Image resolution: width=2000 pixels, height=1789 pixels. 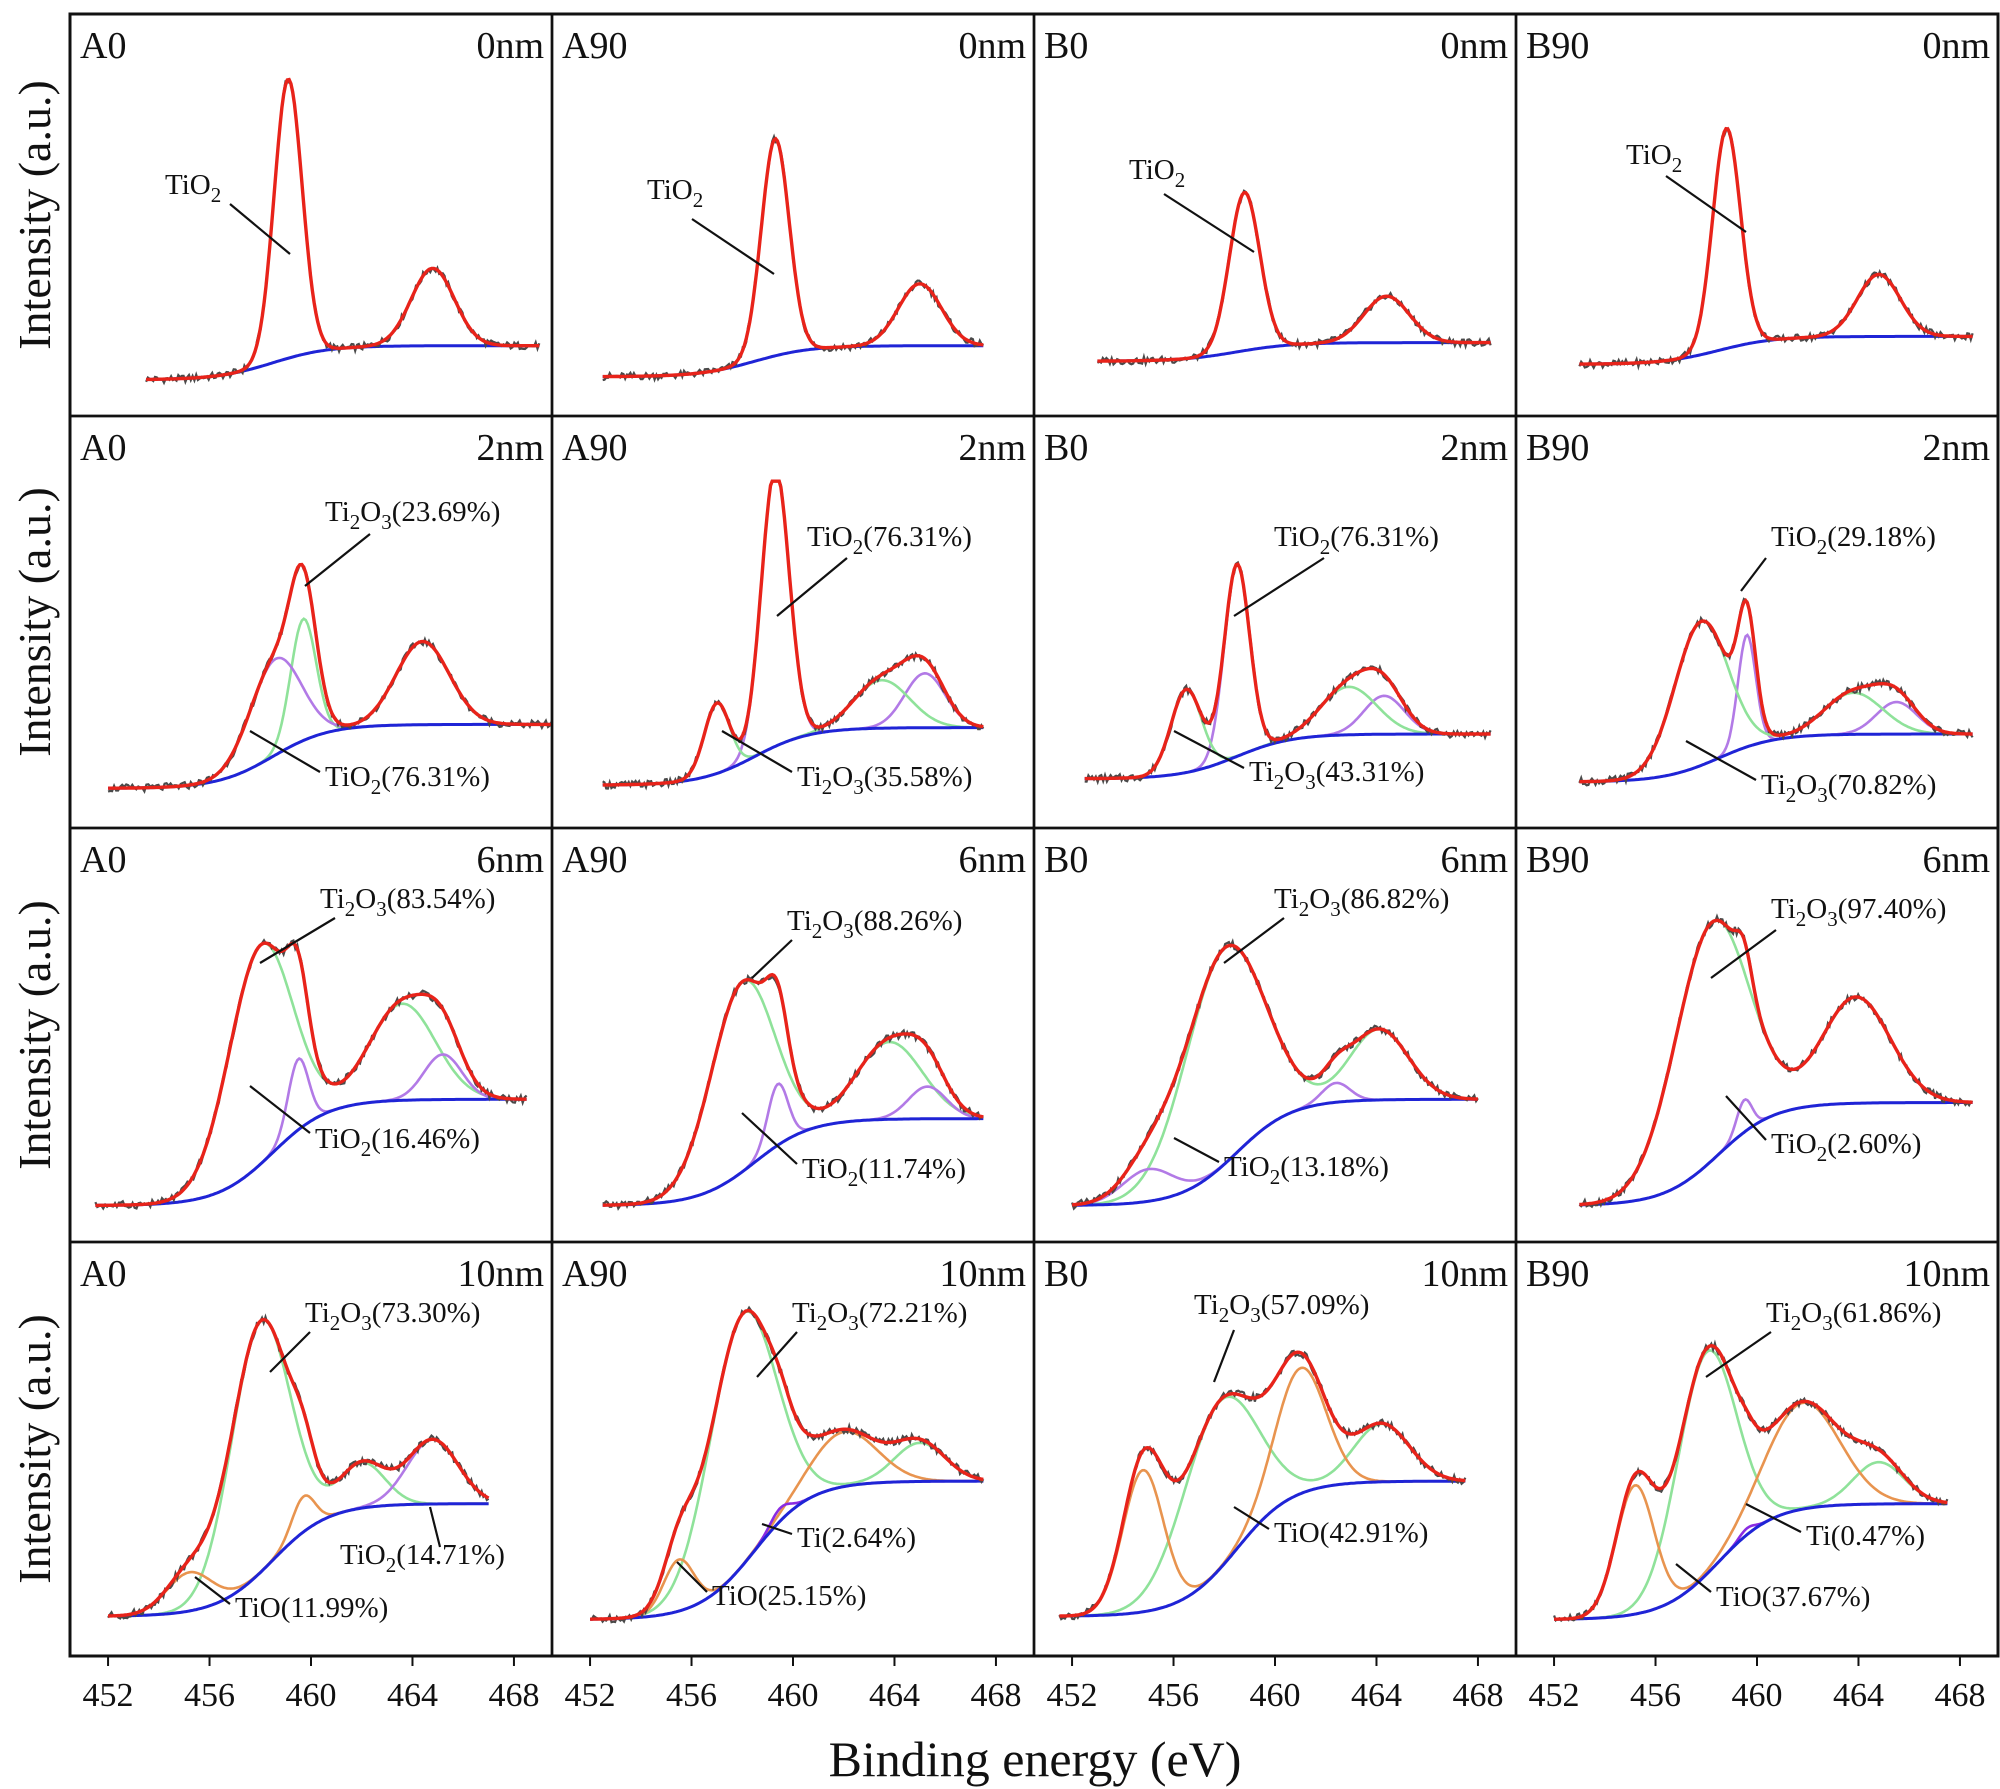 What do you see at coordinates (874, 924) in the screenshot?
I see `peak-label-ti2o3: Ti2O3(88.26%)` at bounding box center [874, 924].